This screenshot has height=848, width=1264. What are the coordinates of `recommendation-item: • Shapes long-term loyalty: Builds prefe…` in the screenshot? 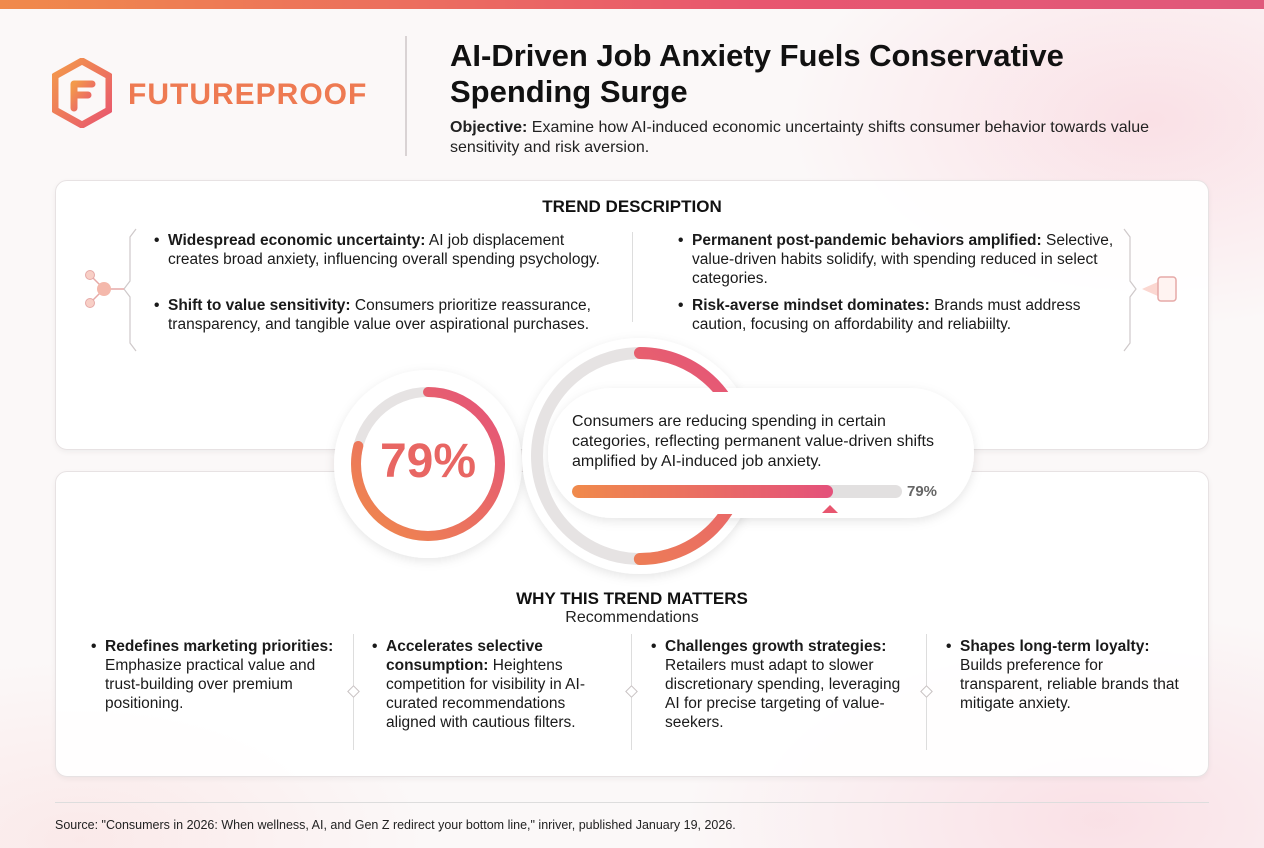 It's located at (1062, 675).